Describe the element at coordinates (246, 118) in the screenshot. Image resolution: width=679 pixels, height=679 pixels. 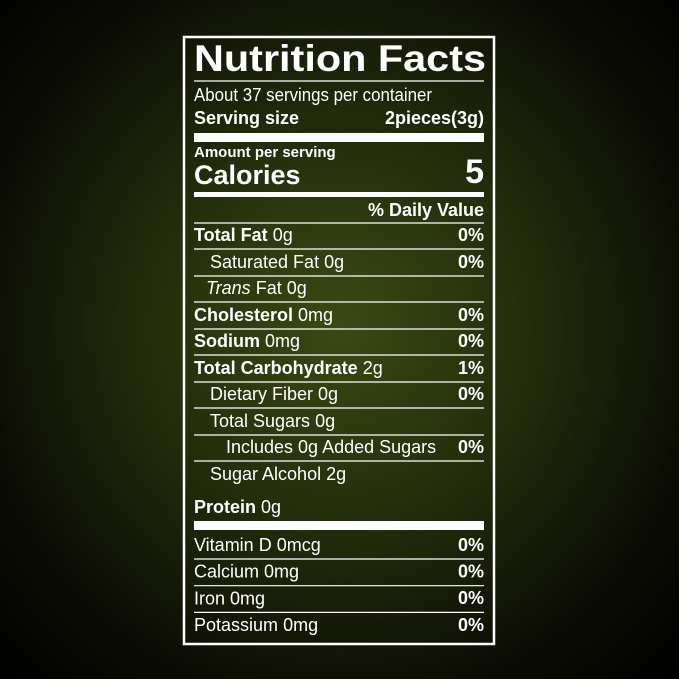
I see `serving-size-label: Serving size` at that location.